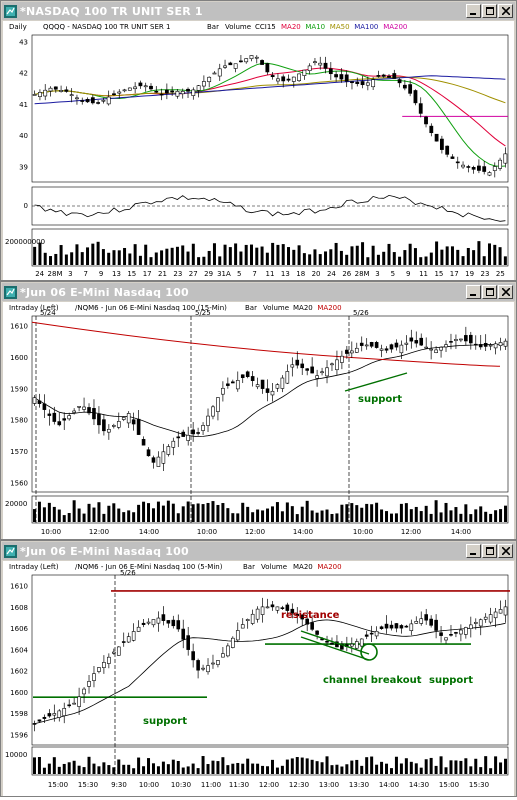 The image size is (517, 800). I want to click on date-tick-label: 20, so click(316, 274).